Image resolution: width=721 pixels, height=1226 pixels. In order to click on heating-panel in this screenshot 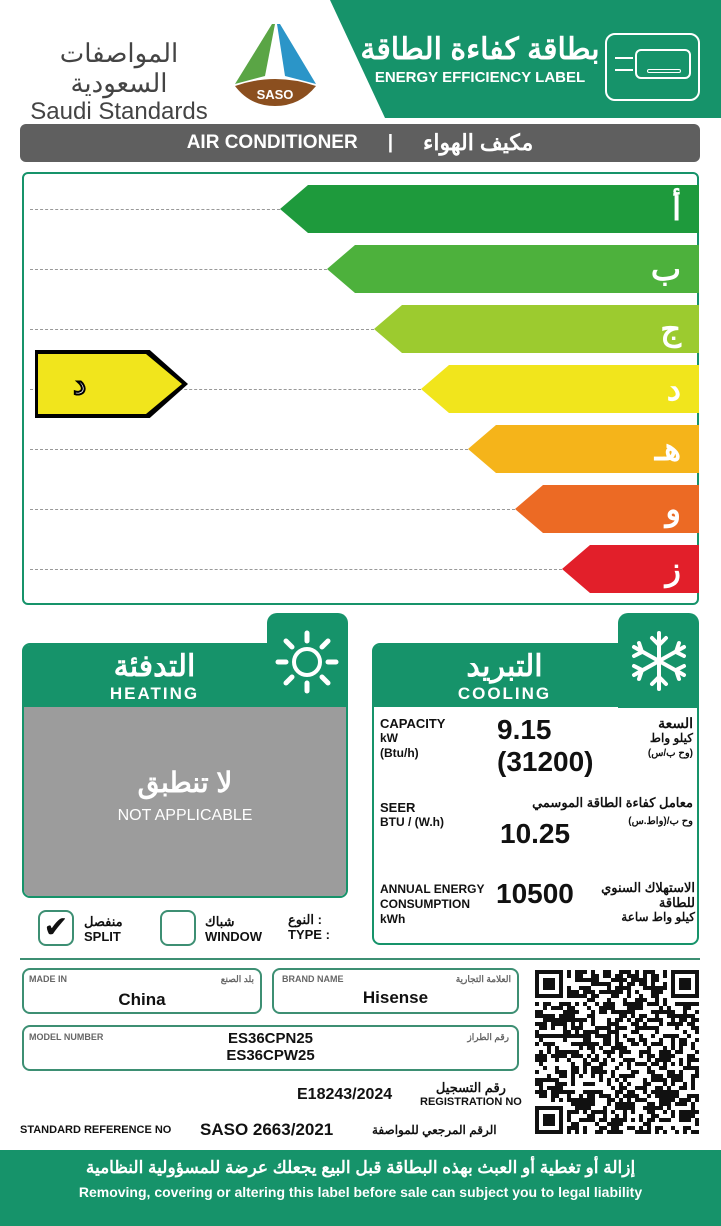, I will do `click(185, 770)`.